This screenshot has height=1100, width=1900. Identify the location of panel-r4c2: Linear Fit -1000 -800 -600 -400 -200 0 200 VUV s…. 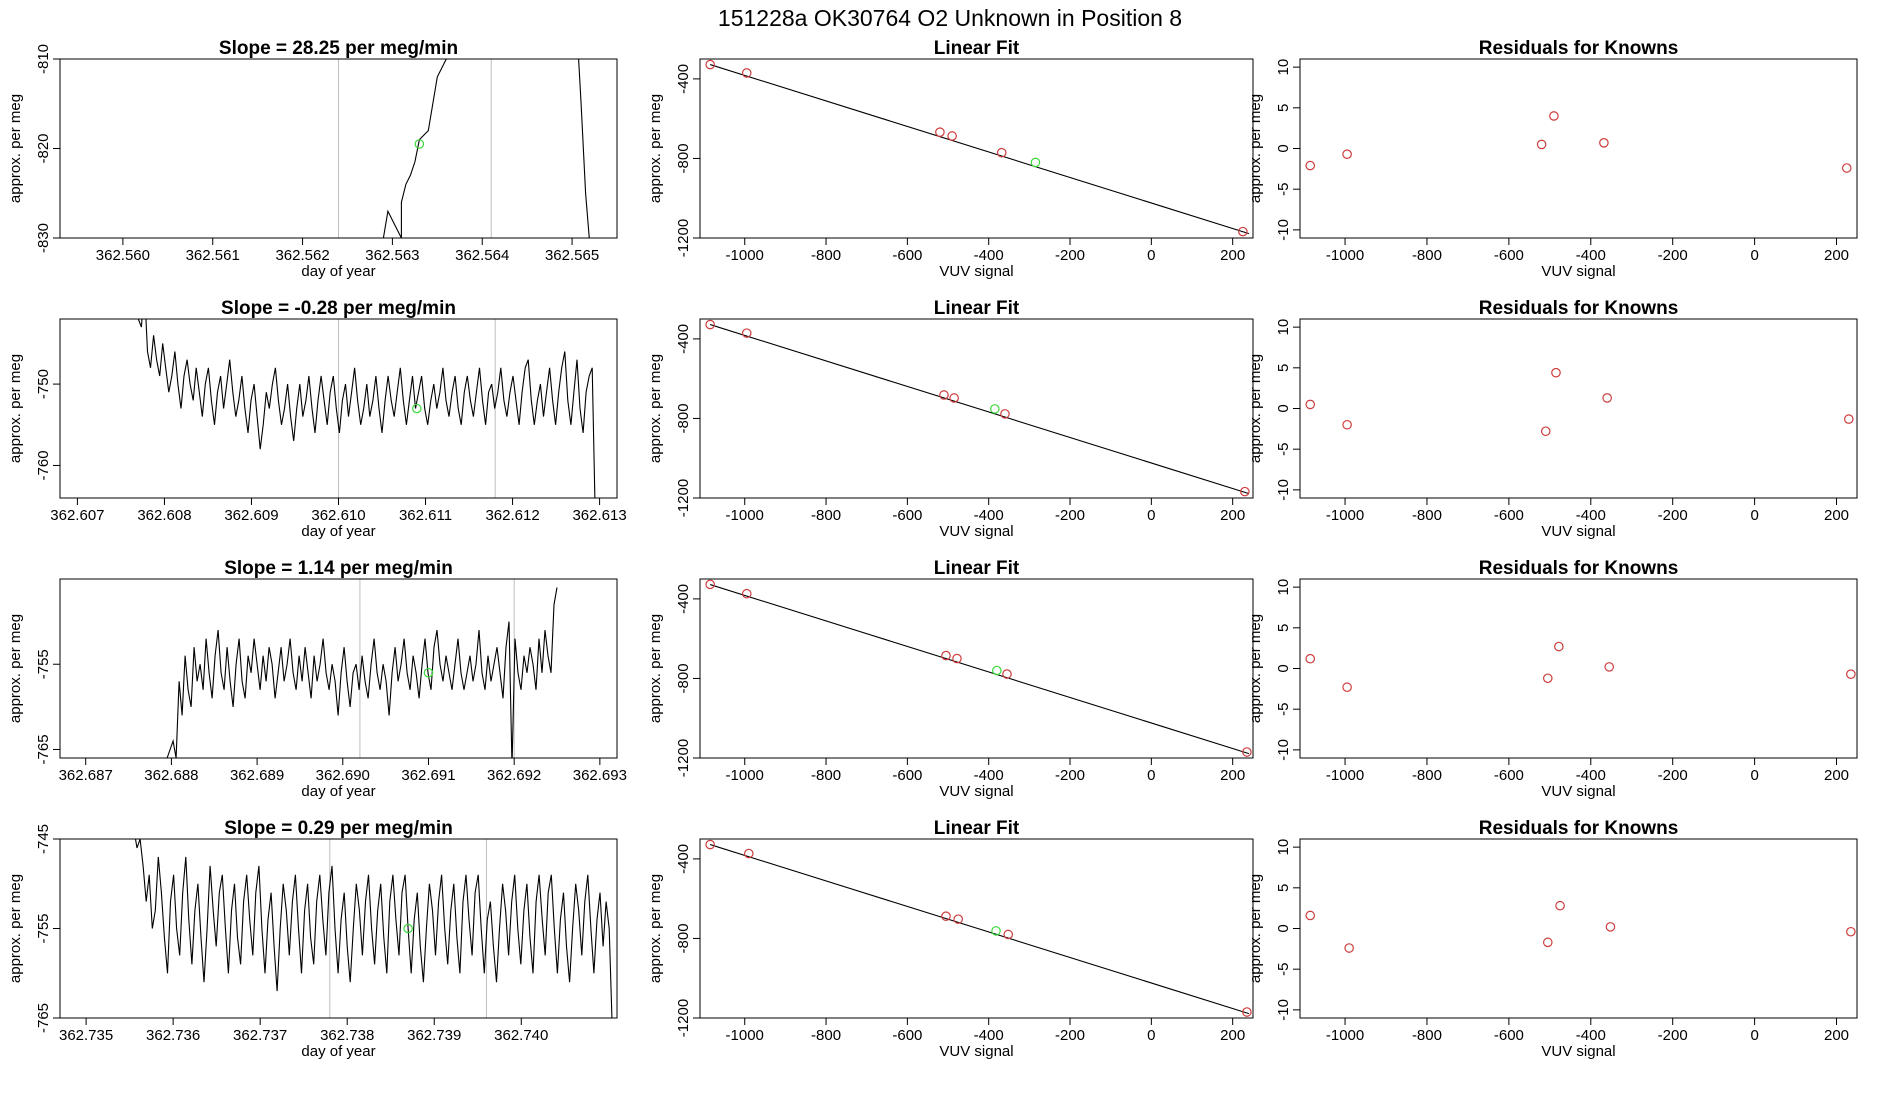
(950, 939).